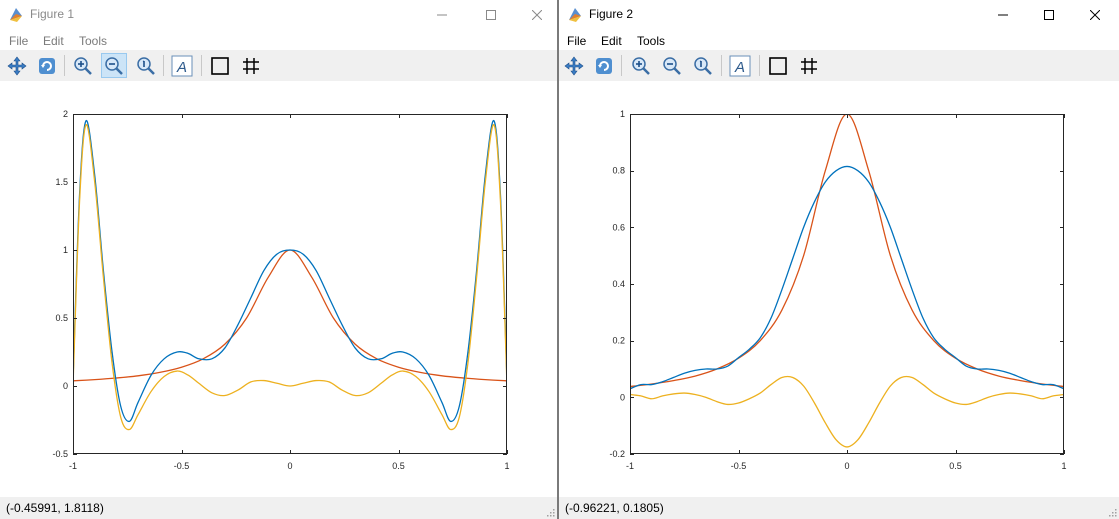 This screenshot has width=1119, height=519. What do you see at coordinates (618, 284) in the screenshot?
I see `y-tick-label: 0.4` at bounding box center [618, 284].